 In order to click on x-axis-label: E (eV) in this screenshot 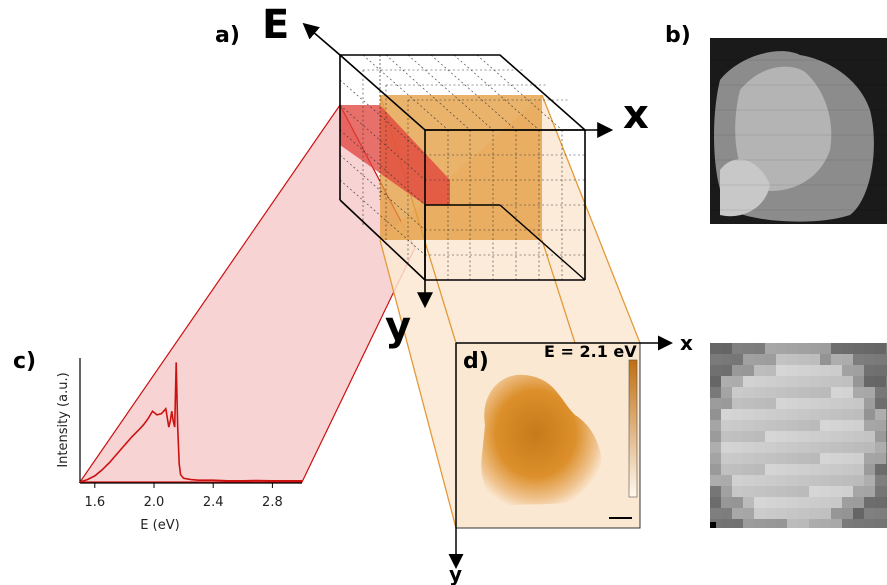, I will do `click(159, 525)`.